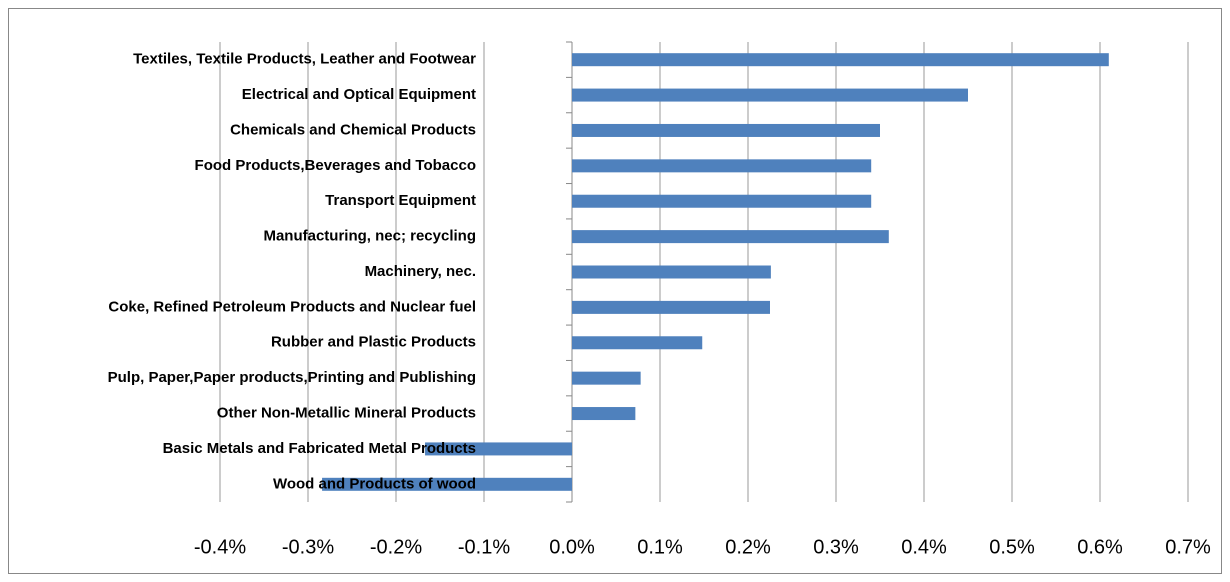 This screenshot has width=1230, height=582. I want to click on x-tick-label: 0.7%, so click(1188, 547).